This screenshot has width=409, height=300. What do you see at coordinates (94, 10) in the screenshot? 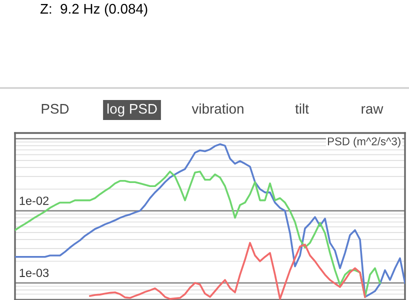
I see `text: Z: 9.2 Hz (0.084)` at bounding box center [94, 10].